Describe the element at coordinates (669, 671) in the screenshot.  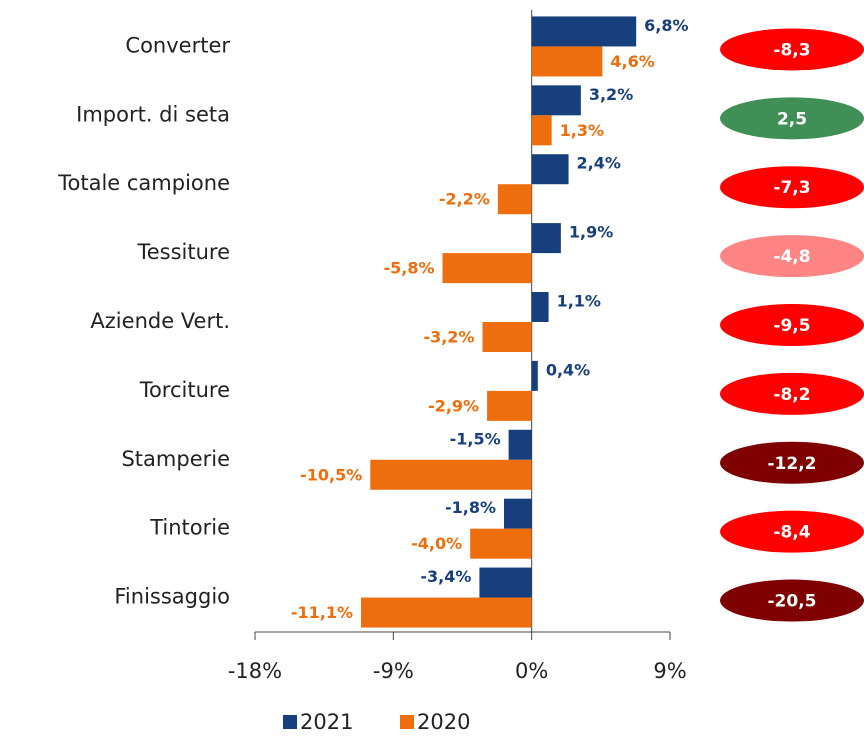
I see `x-tick-label: 9%` at that location.